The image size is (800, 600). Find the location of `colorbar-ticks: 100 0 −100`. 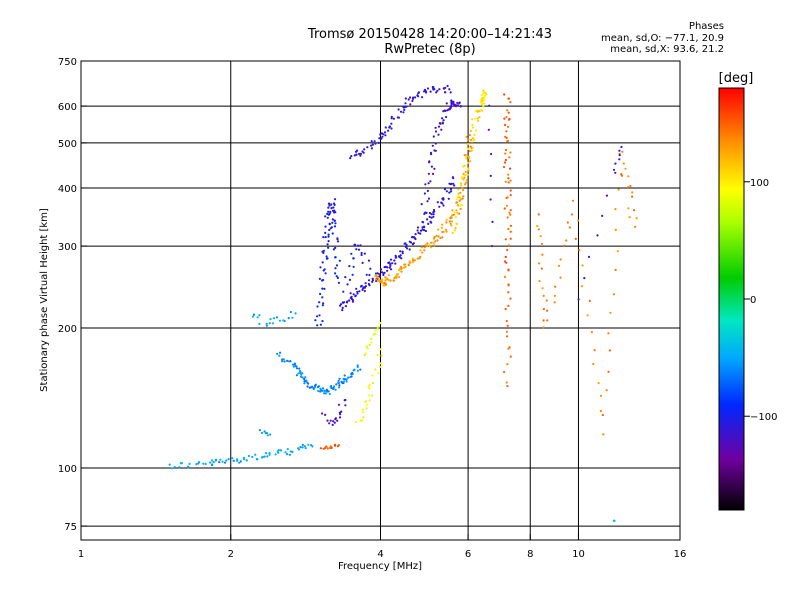

colorbar-ticks: 100 0 −100 is located at coordinates (760, 300).